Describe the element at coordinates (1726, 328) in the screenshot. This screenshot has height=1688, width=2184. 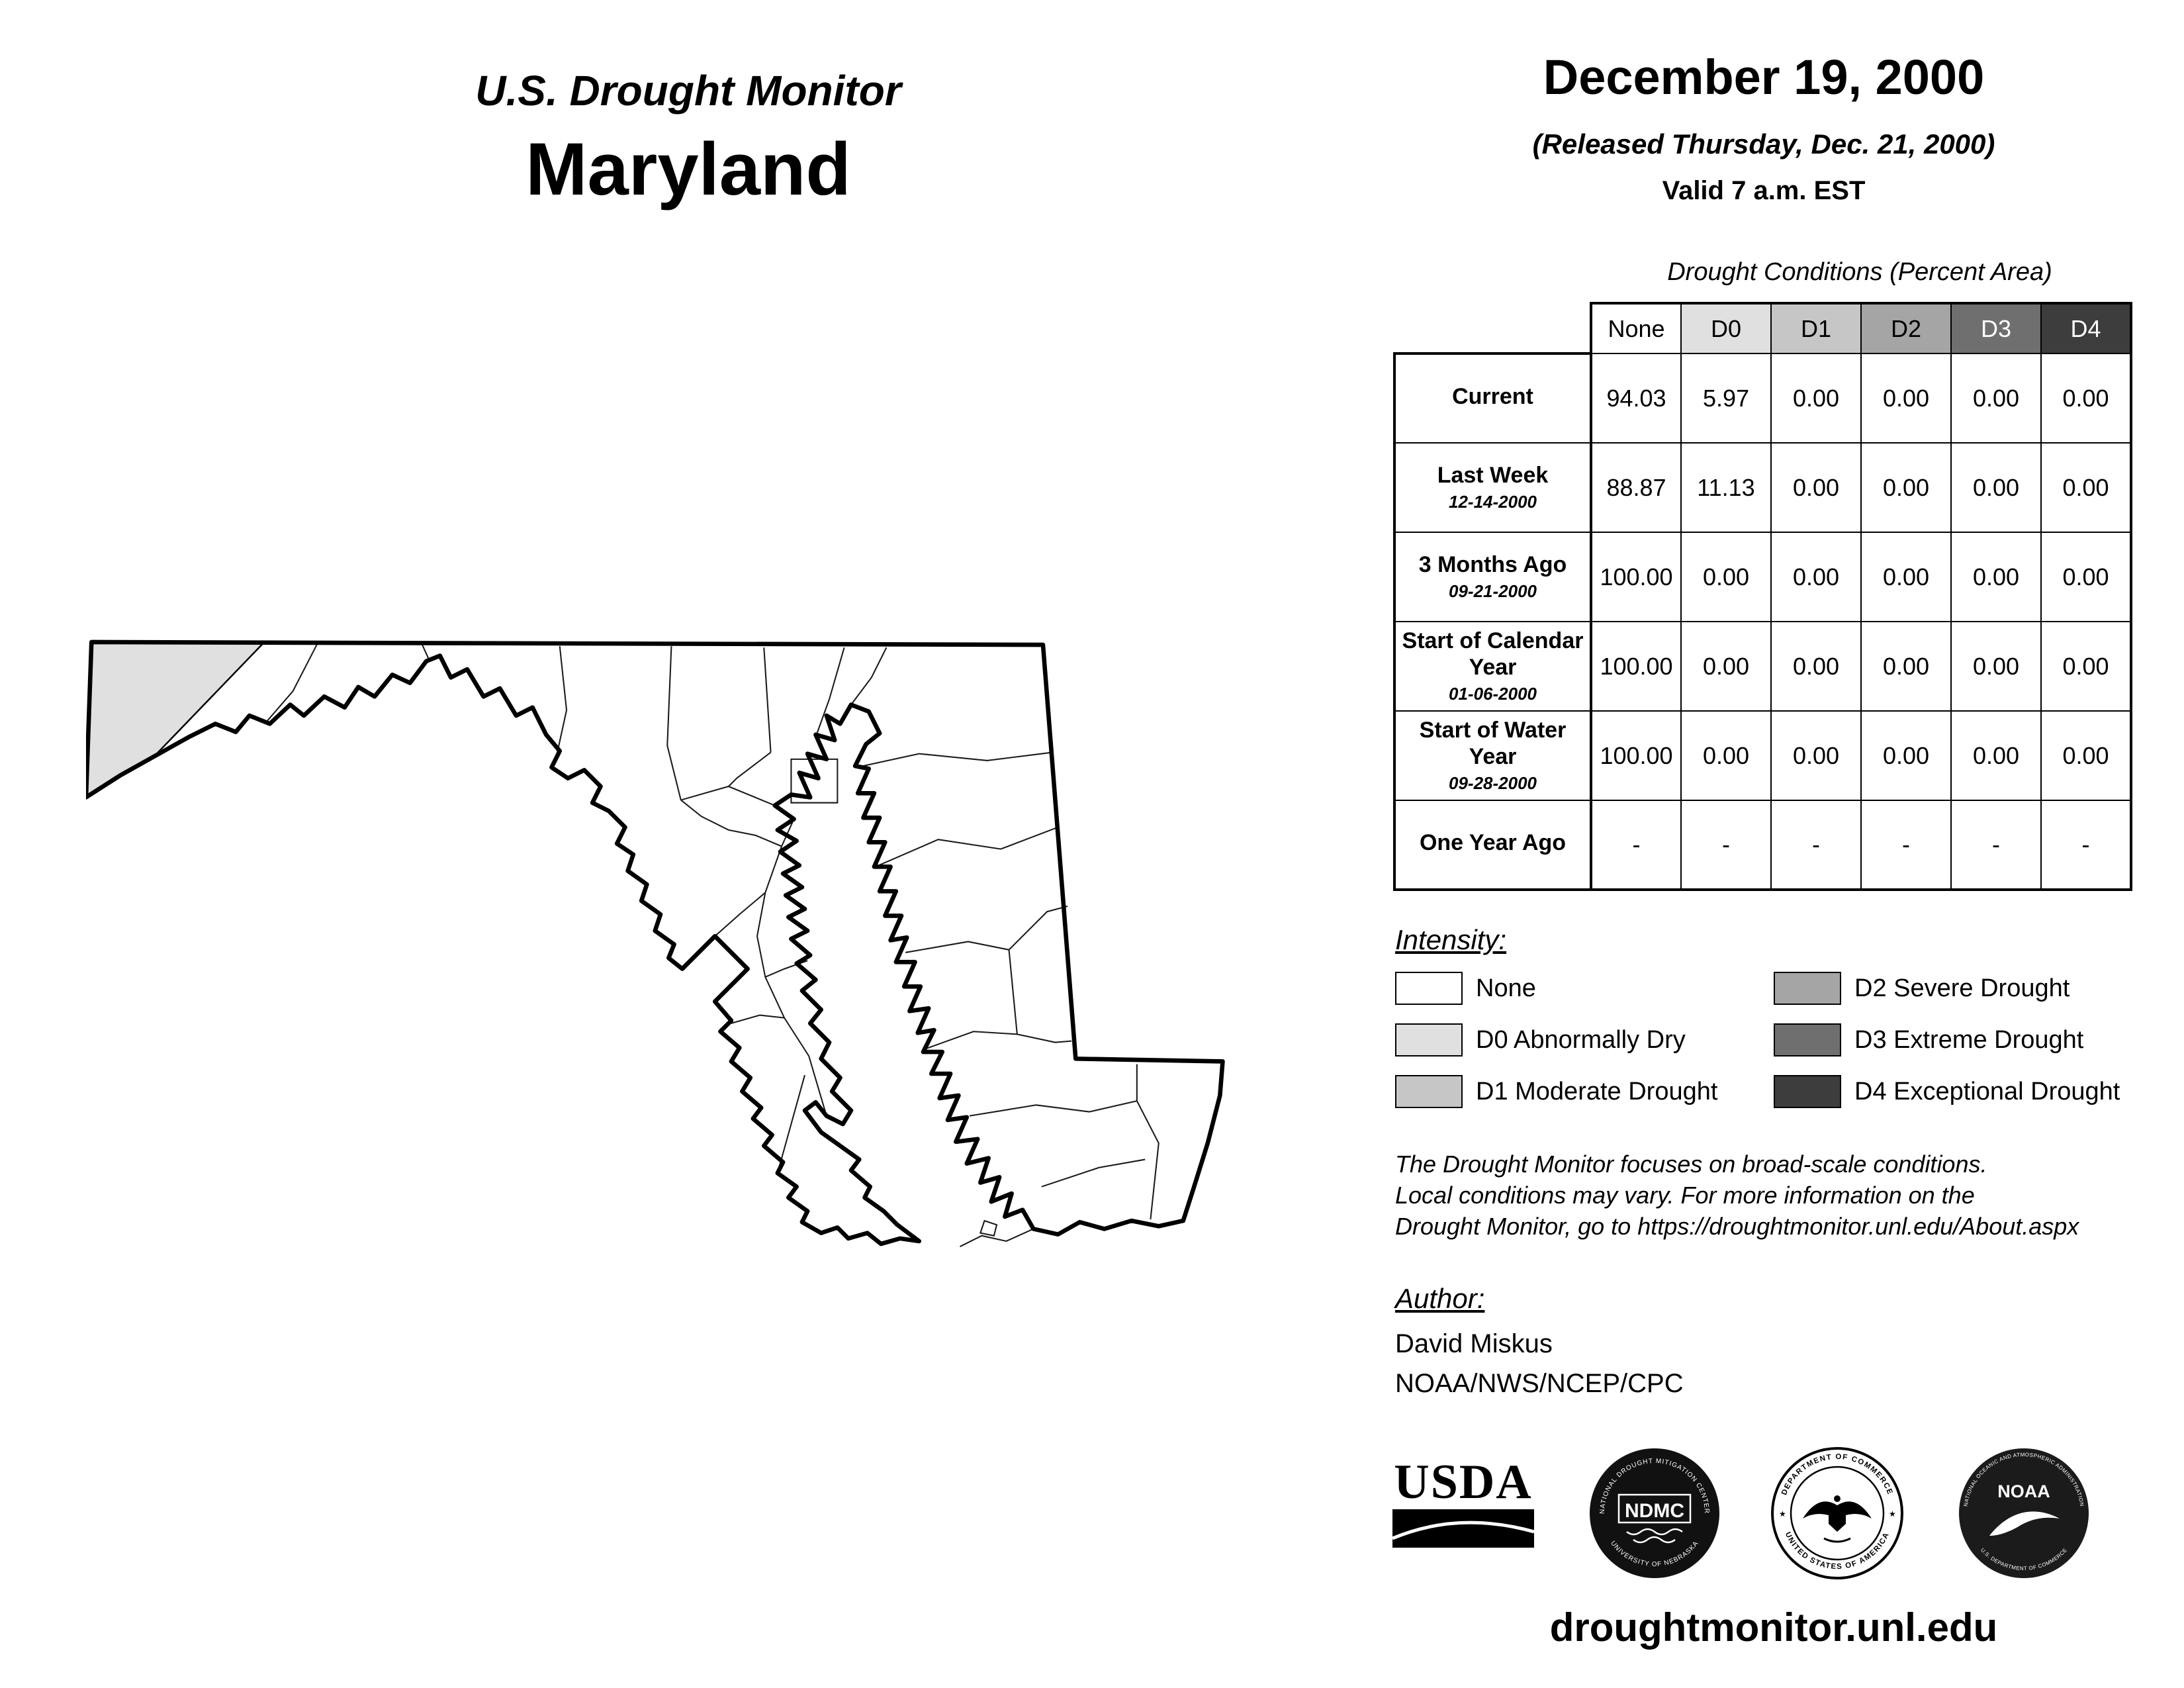
I see `column-header-d0: D0` at that location.